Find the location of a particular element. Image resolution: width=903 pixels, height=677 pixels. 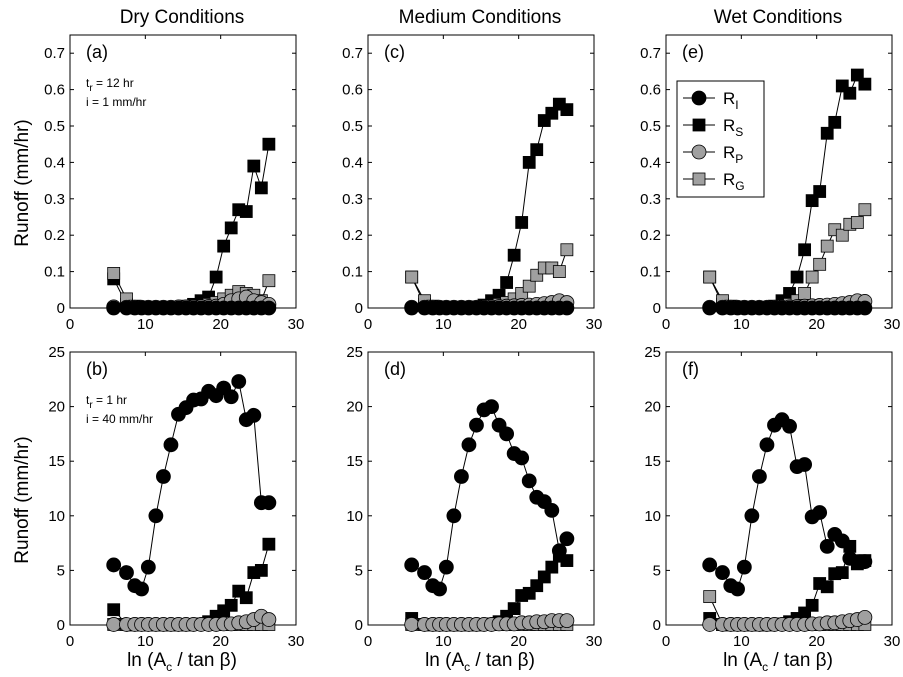

x-tick-label: 10 is located at coordinates (741, 641).